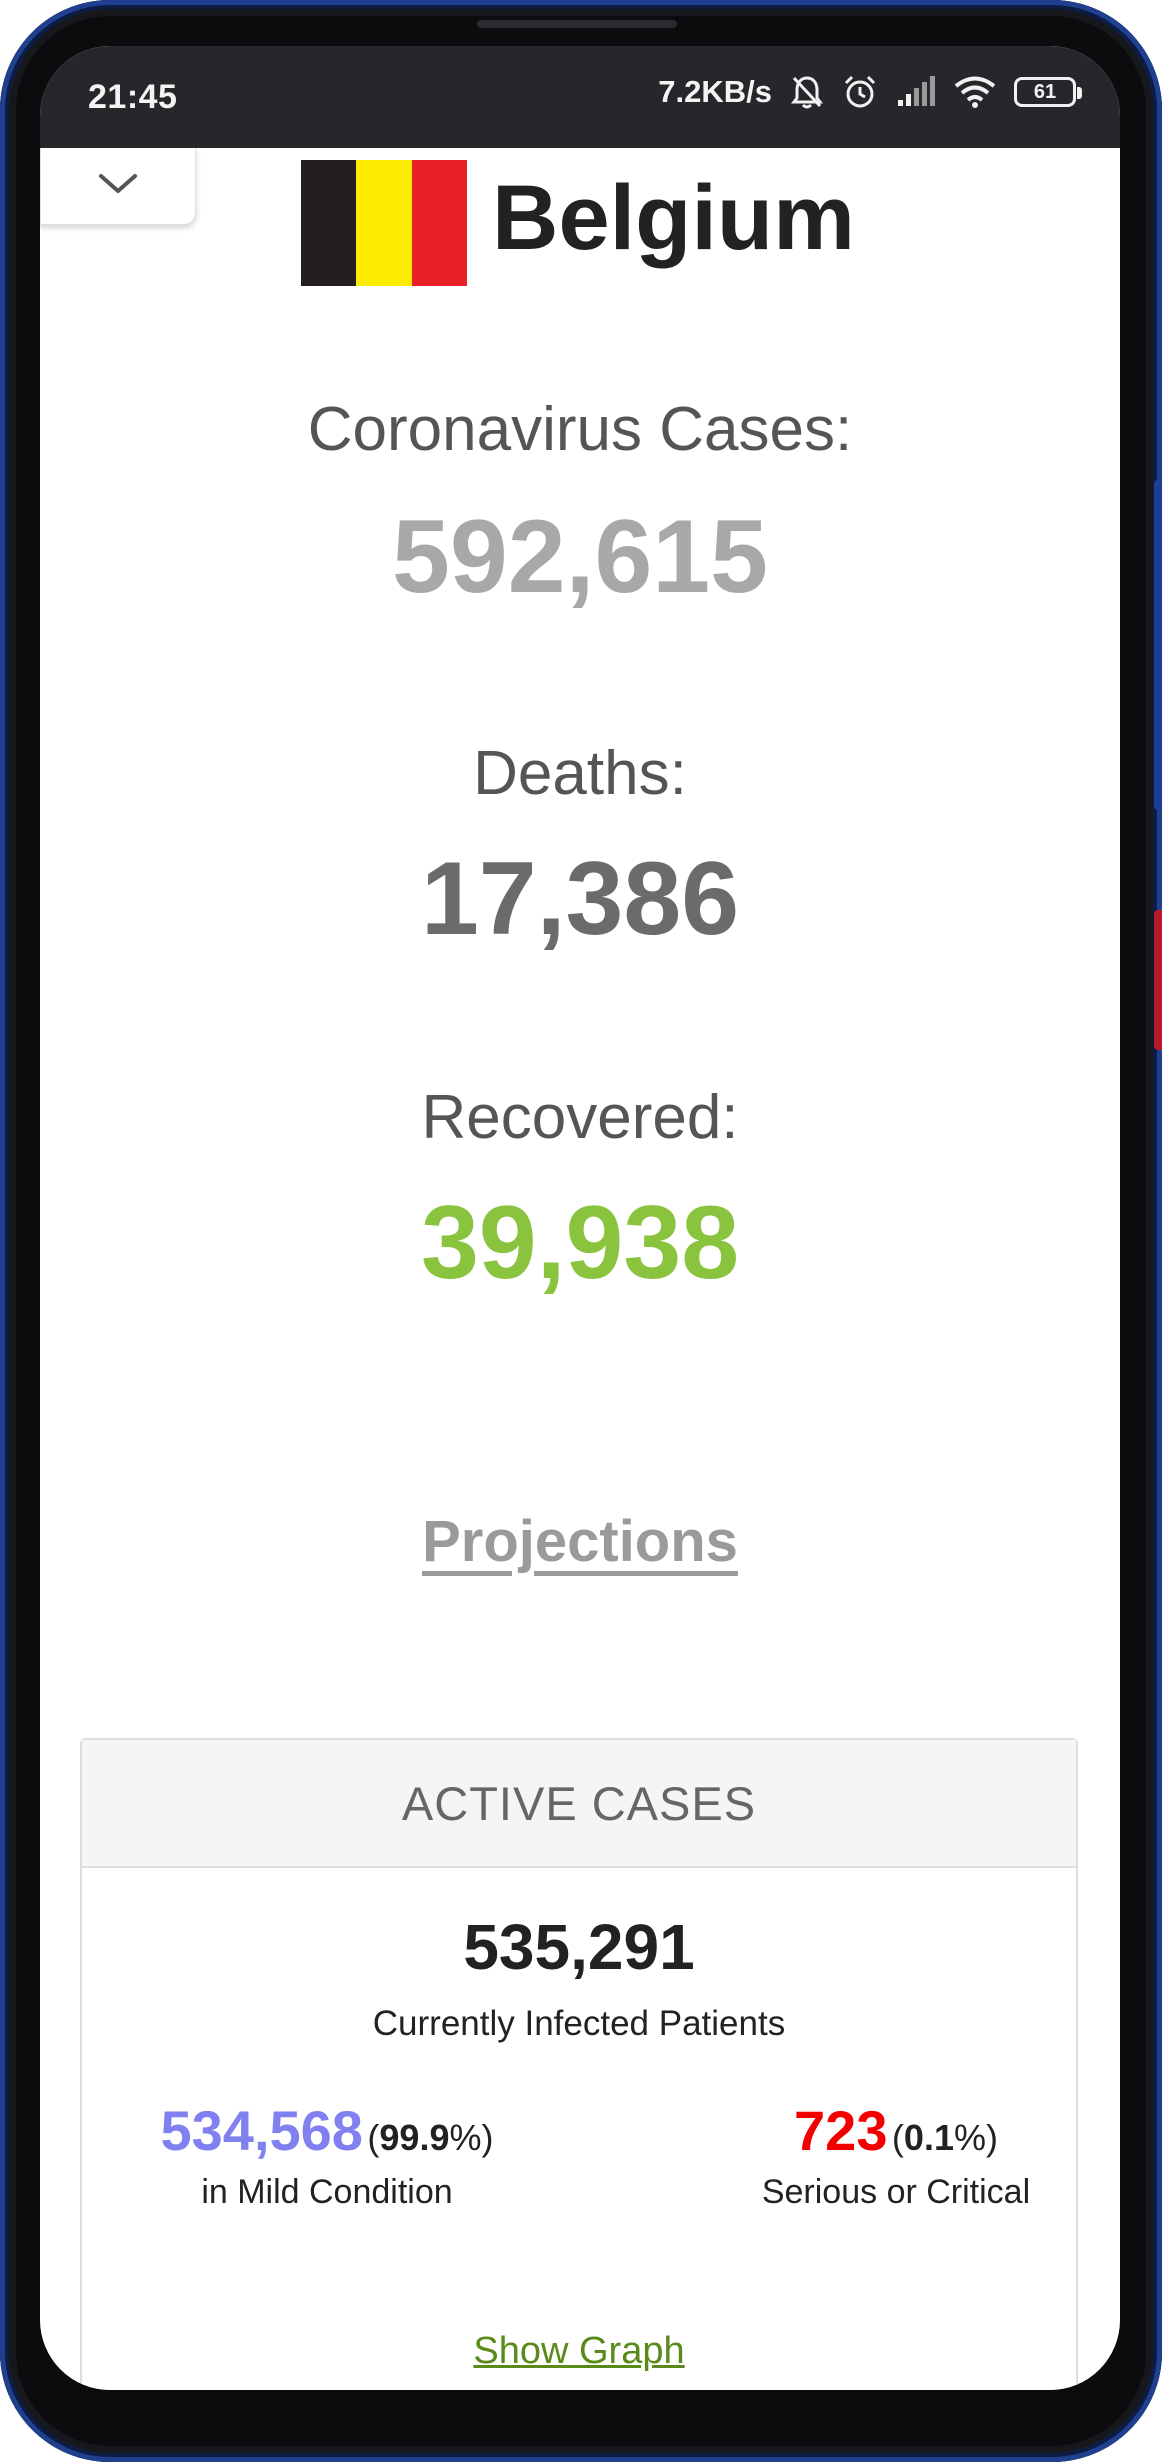 This screenshot has height=2462, width=1162. Describe the element at coordinates (580, 1541) in the screenshot. I see `projections-link: Projections` at that location.